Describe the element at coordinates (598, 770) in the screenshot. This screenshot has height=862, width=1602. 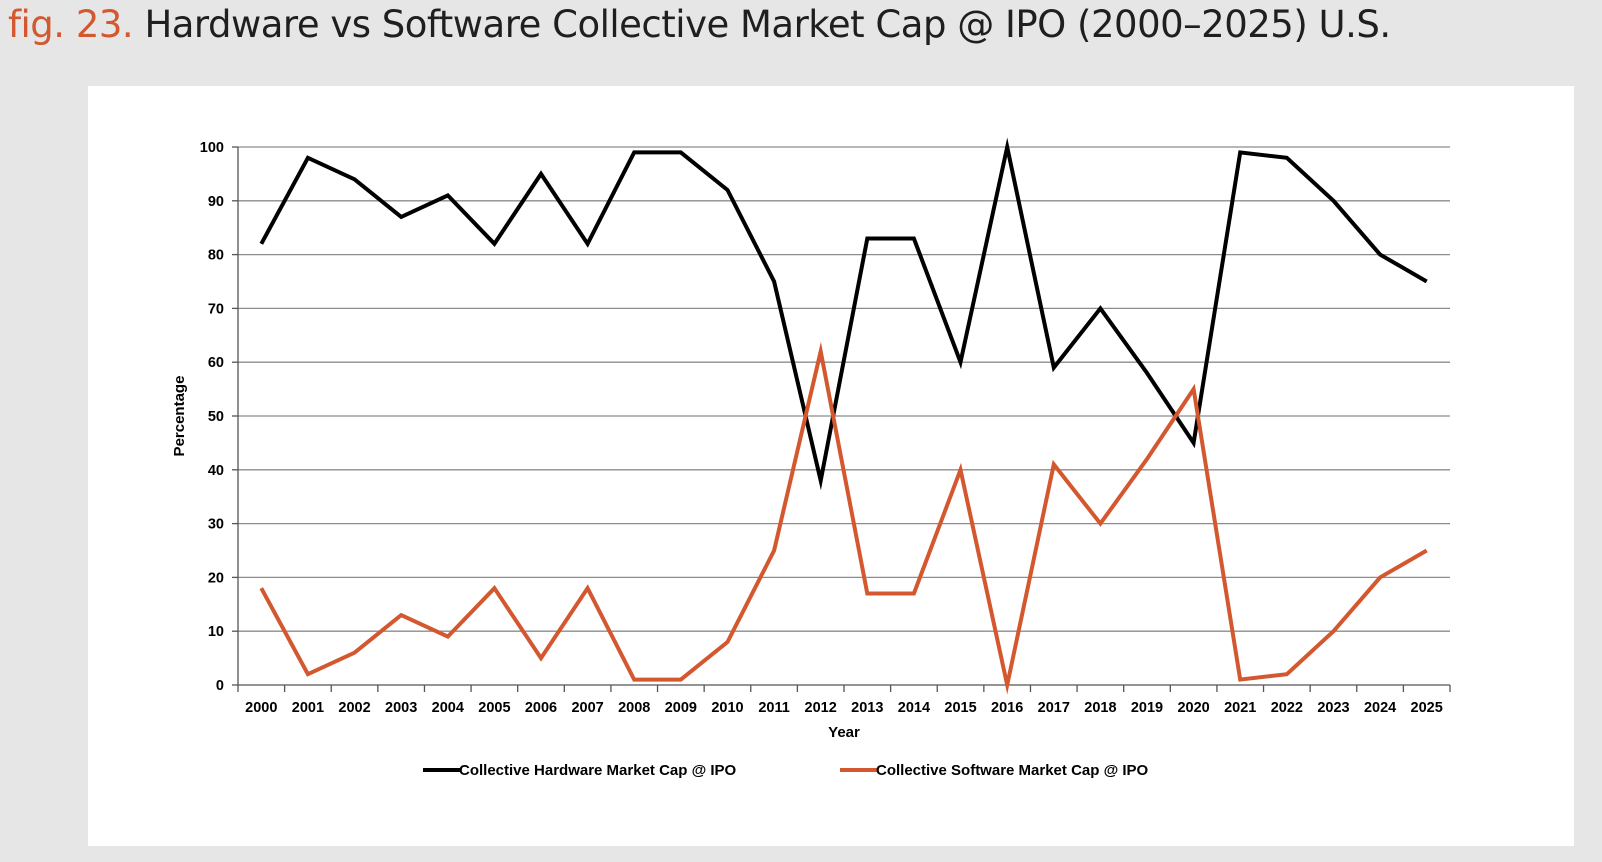
I see `legend-label-hardware: Collective Hardware Market Cap @ IPO` at that location.